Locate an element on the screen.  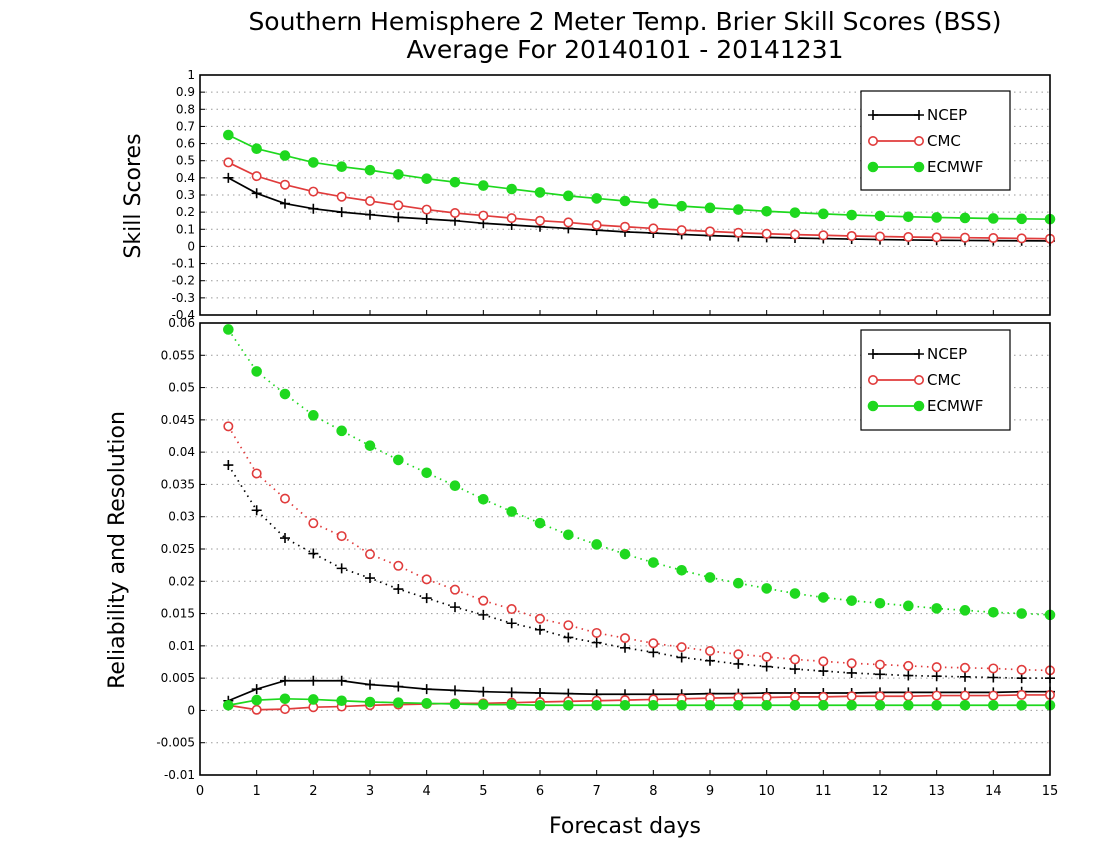
y-tick-label: 0.7 is located at coordinates (185, 126).